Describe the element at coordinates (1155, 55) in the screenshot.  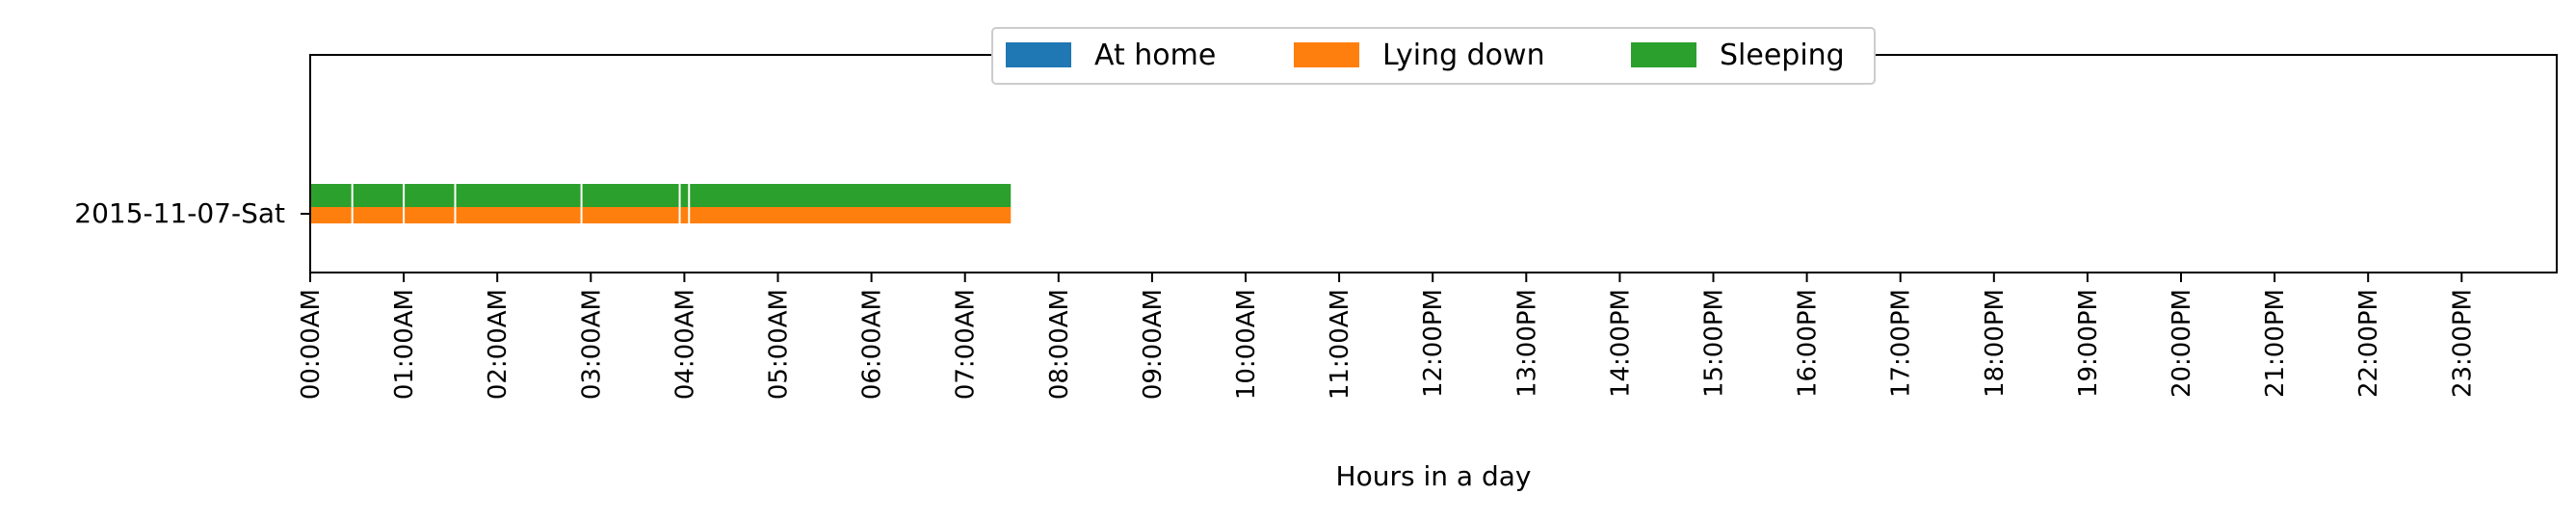
I see `legend-label: At home` at that location.